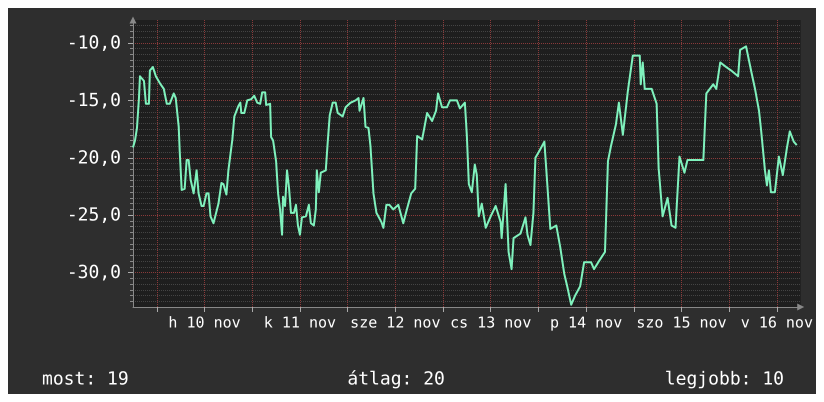 The width and height of the screenshot is (824, 402). Describe the element at coordinates (85, 379) in the screenshot. I see `text: most: 19` at that location.